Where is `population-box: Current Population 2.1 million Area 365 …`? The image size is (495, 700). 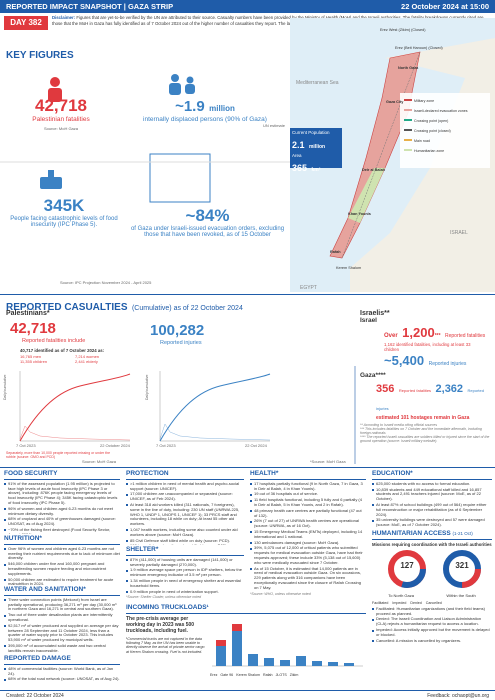
population-box: Current Population 2.1 million Area 365 … is located at coordinates (317, 153).